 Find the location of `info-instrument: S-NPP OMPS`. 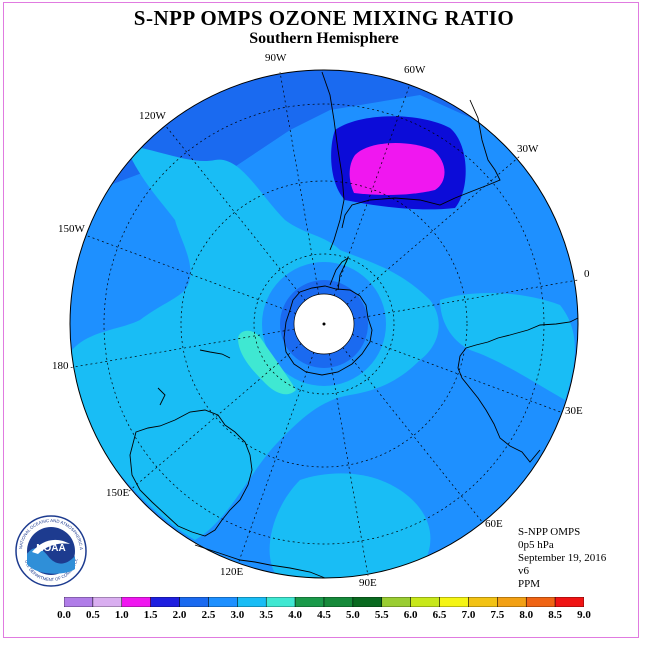

info-instrument: S-NPP OMPS is located at coordinates (549, 532).